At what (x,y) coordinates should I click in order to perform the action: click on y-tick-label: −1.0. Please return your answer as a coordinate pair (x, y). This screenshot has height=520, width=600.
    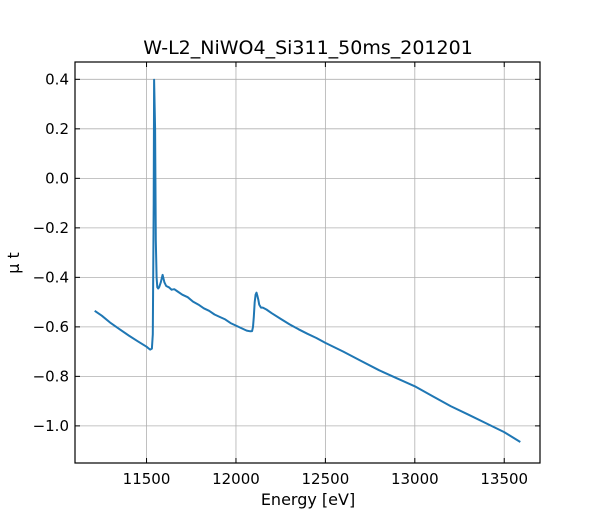
    Looking at the image, I should click on (51, 426).